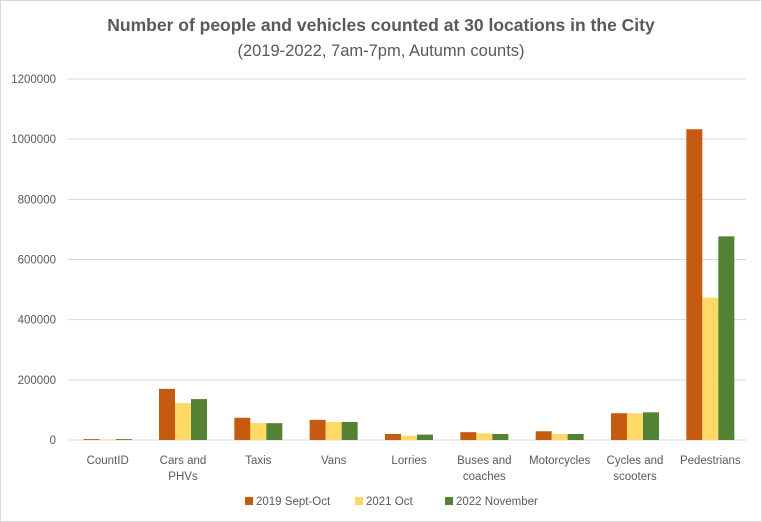  I want to click on chart-subtitle: (2019-2022, 7am-7pm, Autumn counts), so click(380, 51).